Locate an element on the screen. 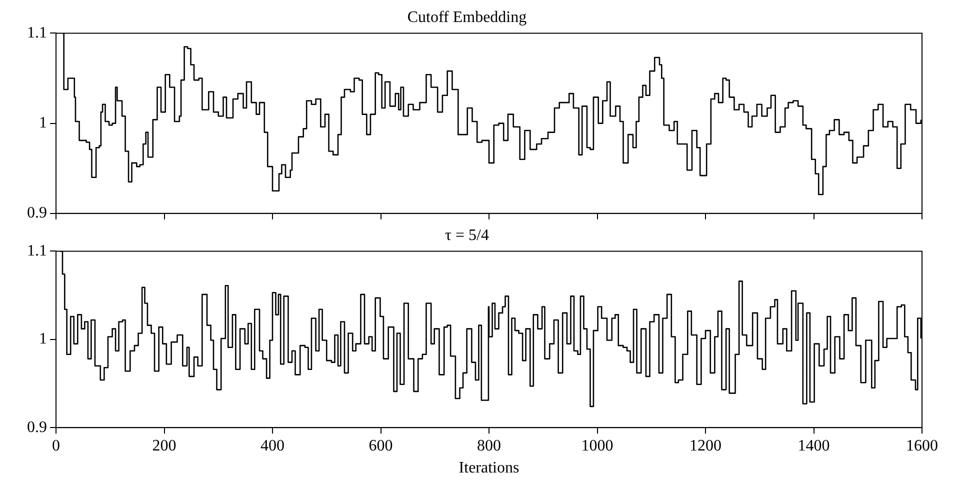 This screenshot has width=954, height=488. x-tick-label: 1600 is located at coordinates (922, 445).